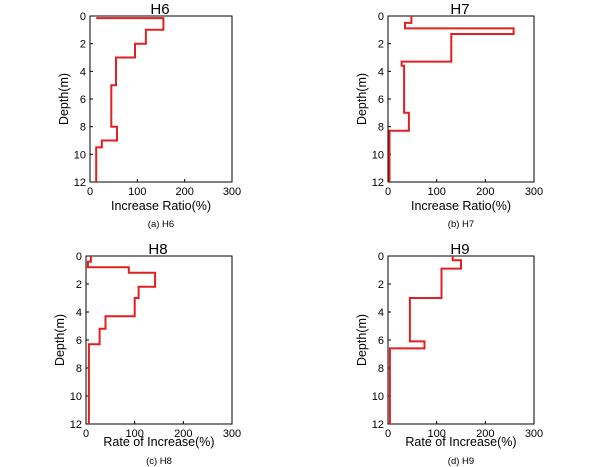 The image size is (600, 467). What do you see at coordinates (461, 224) in the screenshot?
I see `panel-caption: (b) H7` at bounding box center [461, 224].